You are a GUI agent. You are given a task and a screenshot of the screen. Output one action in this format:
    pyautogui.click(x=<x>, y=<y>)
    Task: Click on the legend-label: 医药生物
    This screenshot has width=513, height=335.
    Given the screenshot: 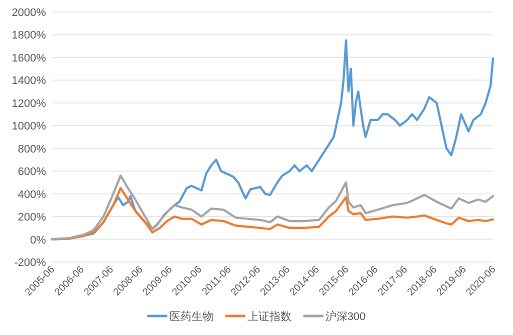 What is the action you would take?
    pyautogui.click(x=191, y=316)
    